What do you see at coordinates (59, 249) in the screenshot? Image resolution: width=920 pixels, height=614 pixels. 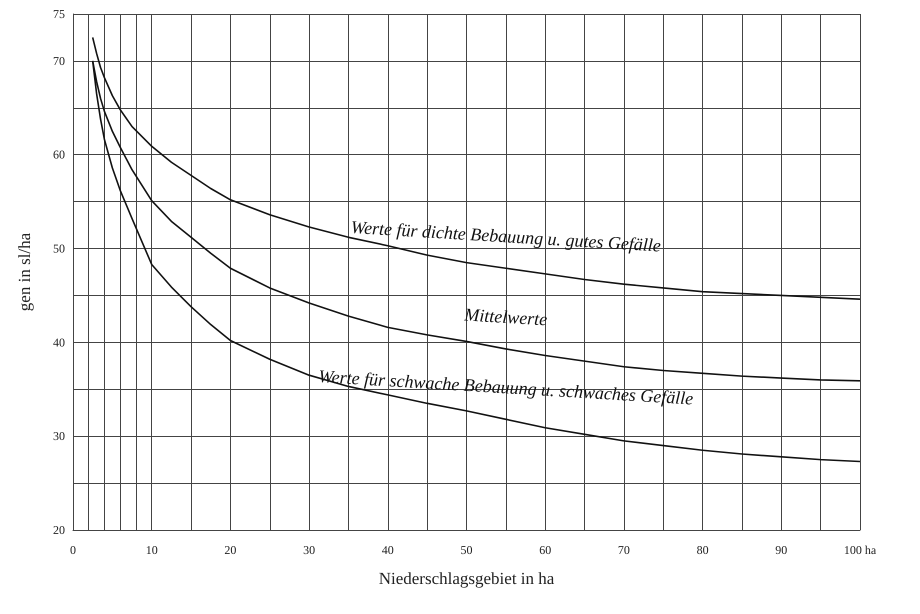 I see `y-tick-label: 50` at bounding box center [59, 249].